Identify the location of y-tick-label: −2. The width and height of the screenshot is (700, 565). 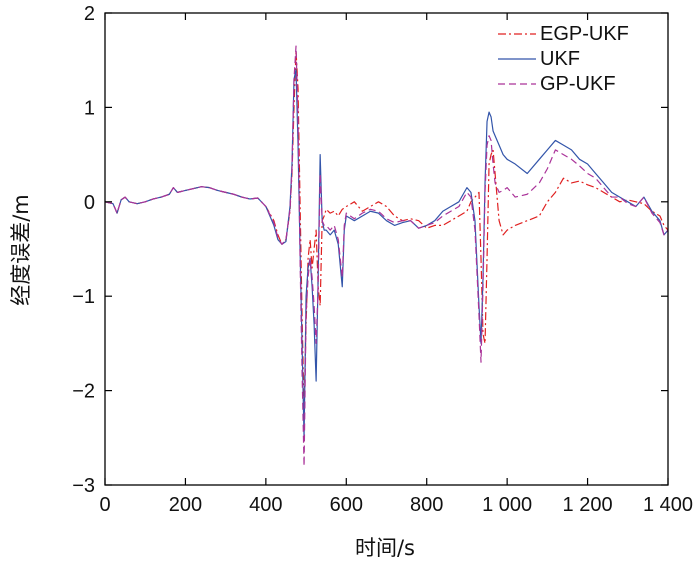
(83, 392).